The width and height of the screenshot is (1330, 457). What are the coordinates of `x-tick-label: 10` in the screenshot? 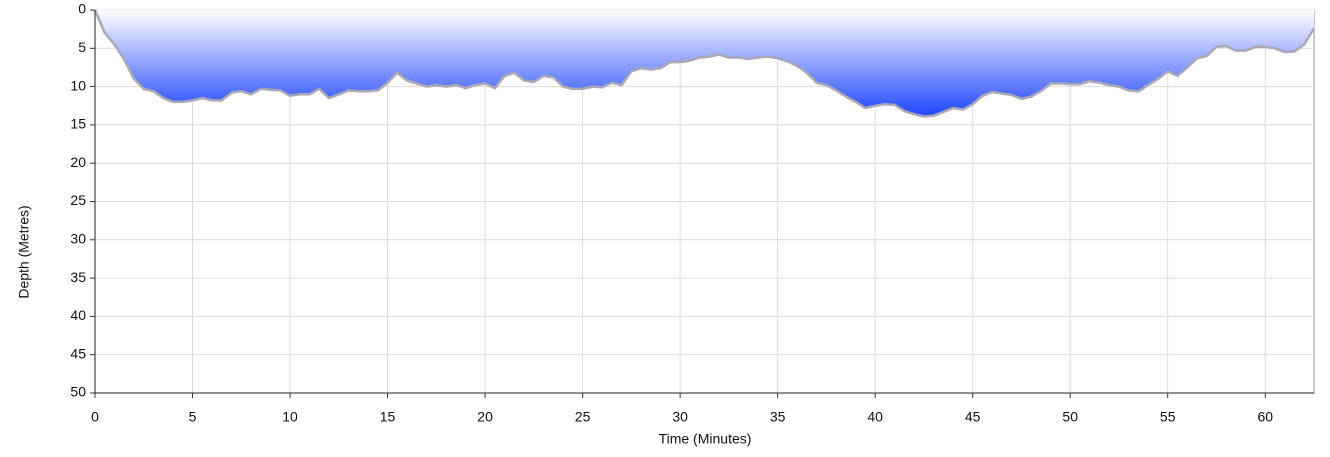 It's located at (290, 417).